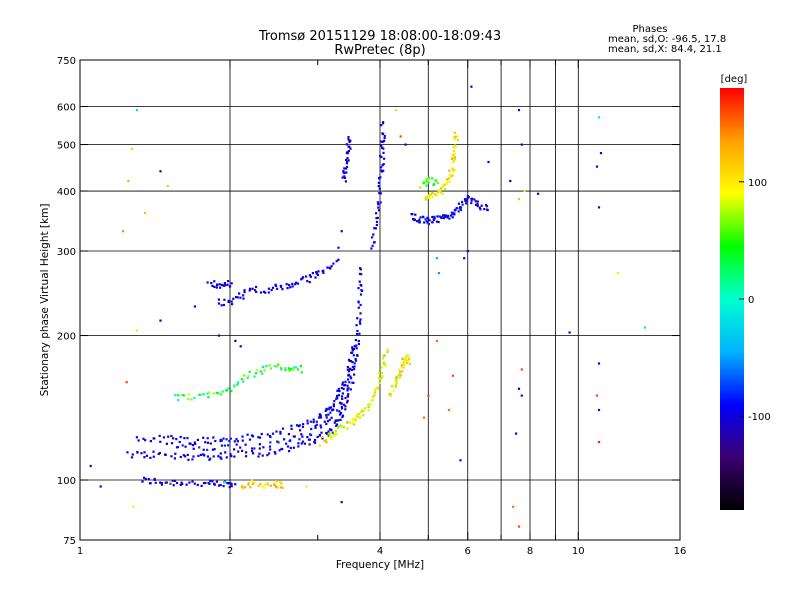 This screenshot has width=800, height=600. Describe the element at coordinates (667, 39) in the screenshot. I see `stats-line-o: mean, sd,O: -96.5, 17.8` at that location.